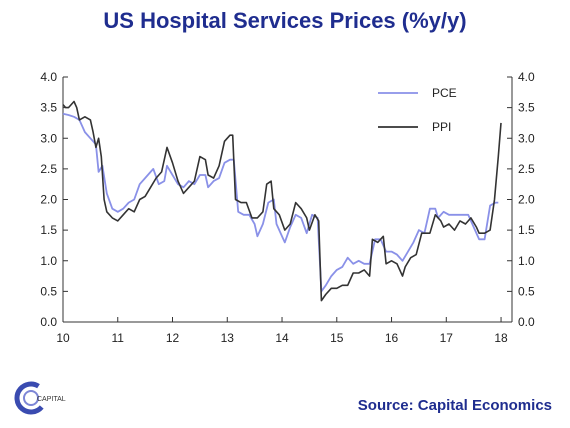  Describe the element at coordinates (282, 338) in the screenshot. I see `x-tick-label: 14` at that location.